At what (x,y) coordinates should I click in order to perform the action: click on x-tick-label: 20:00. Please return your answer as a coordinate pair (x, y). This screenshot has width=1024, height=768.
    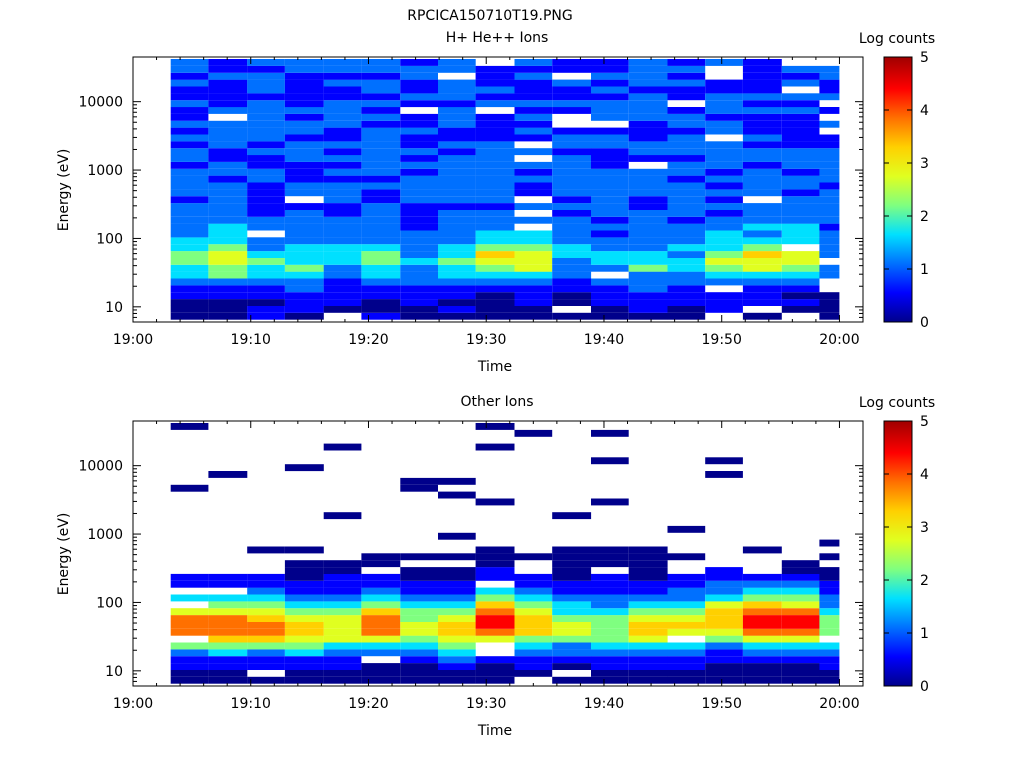
    Looking at the image, I should click on (839, 704).